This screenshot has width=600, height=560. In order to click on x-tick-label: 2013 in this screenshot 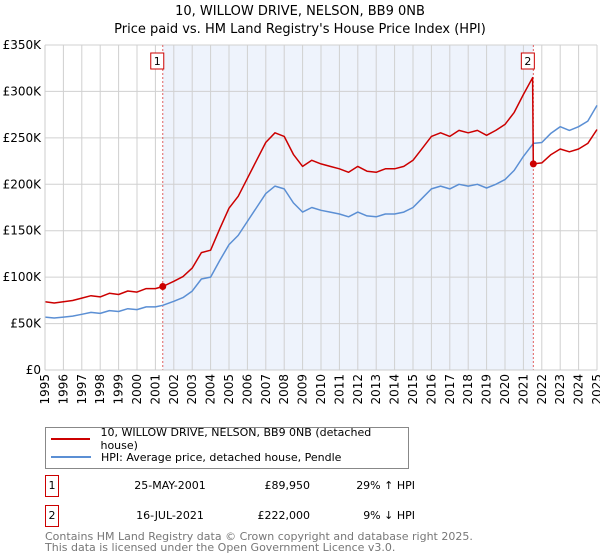, I will do `click(376, 389)`.